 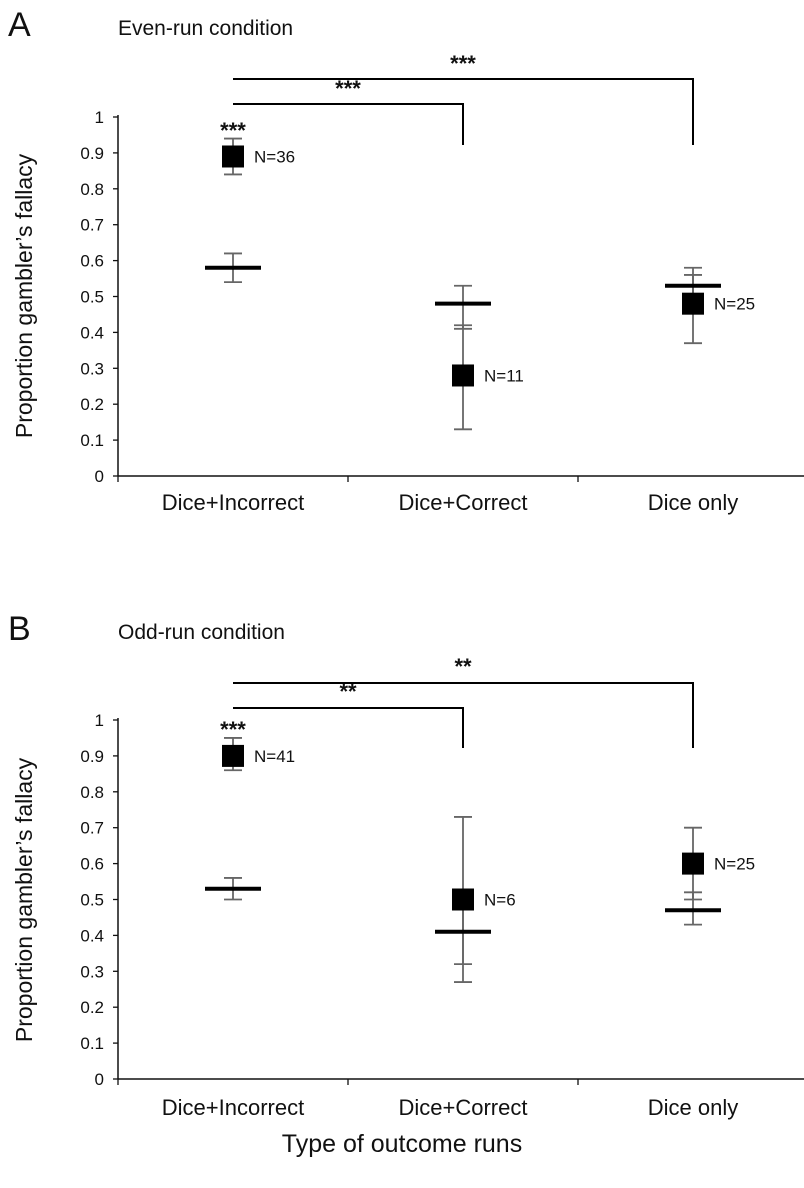 I want to click on panel-a-y-tick-label: 0.1, so click(x=92, y=440).